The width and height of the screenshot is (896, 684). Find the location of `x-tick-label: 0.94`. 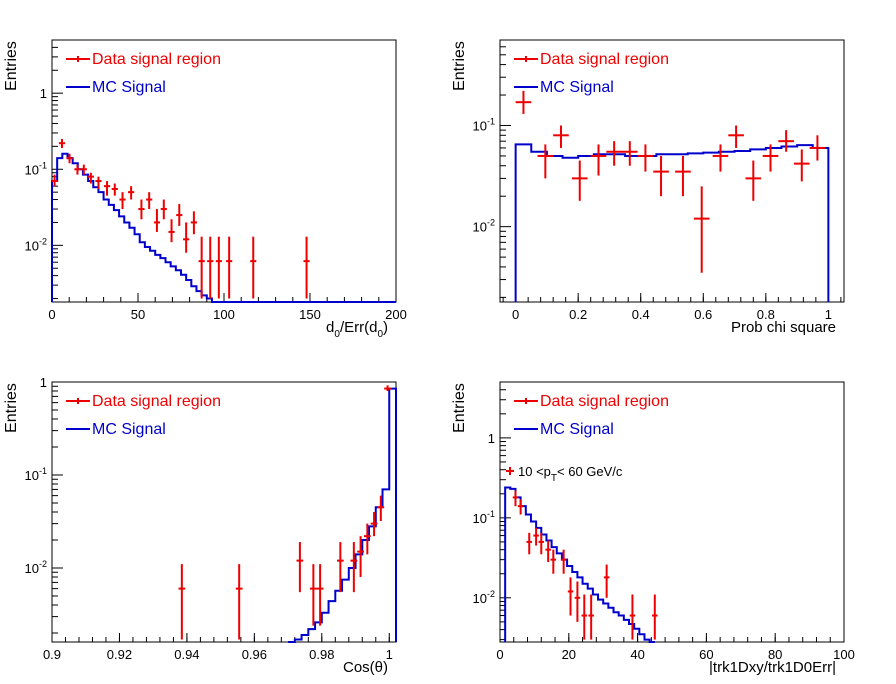

x-tick-label: 0.94 is located at coordinates (186, 654).